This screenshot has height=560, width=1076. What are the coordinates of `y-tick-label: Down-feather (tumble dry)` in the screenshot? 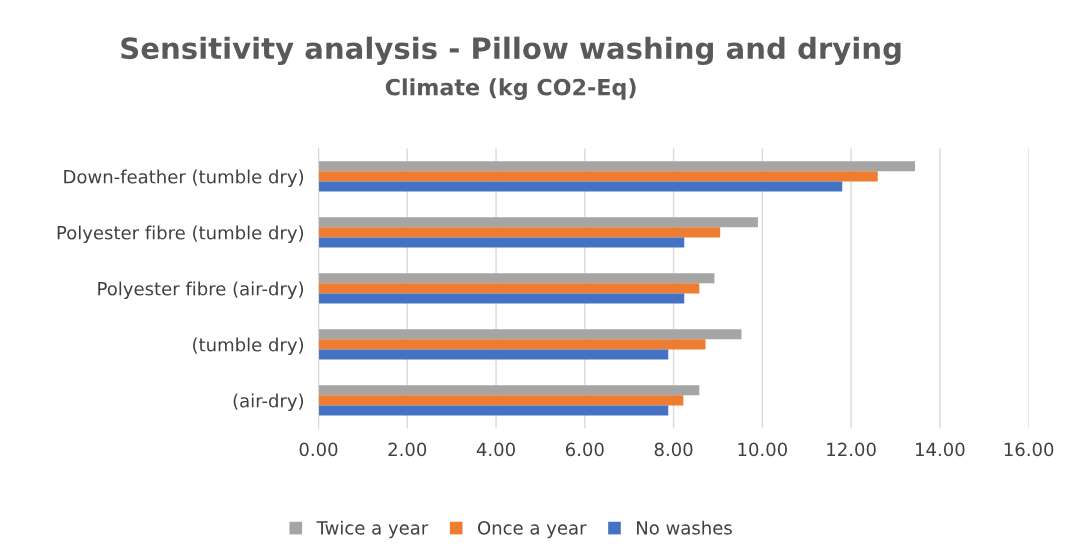 It's located at (184, 178).